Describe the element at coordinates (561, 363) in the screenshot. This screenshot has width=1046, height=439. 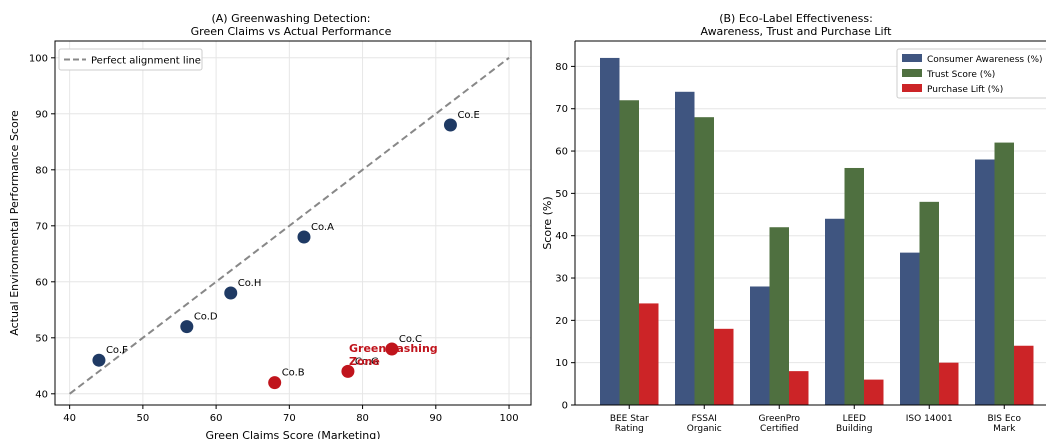
I see `bar-y-tick-label: 10` at that location.